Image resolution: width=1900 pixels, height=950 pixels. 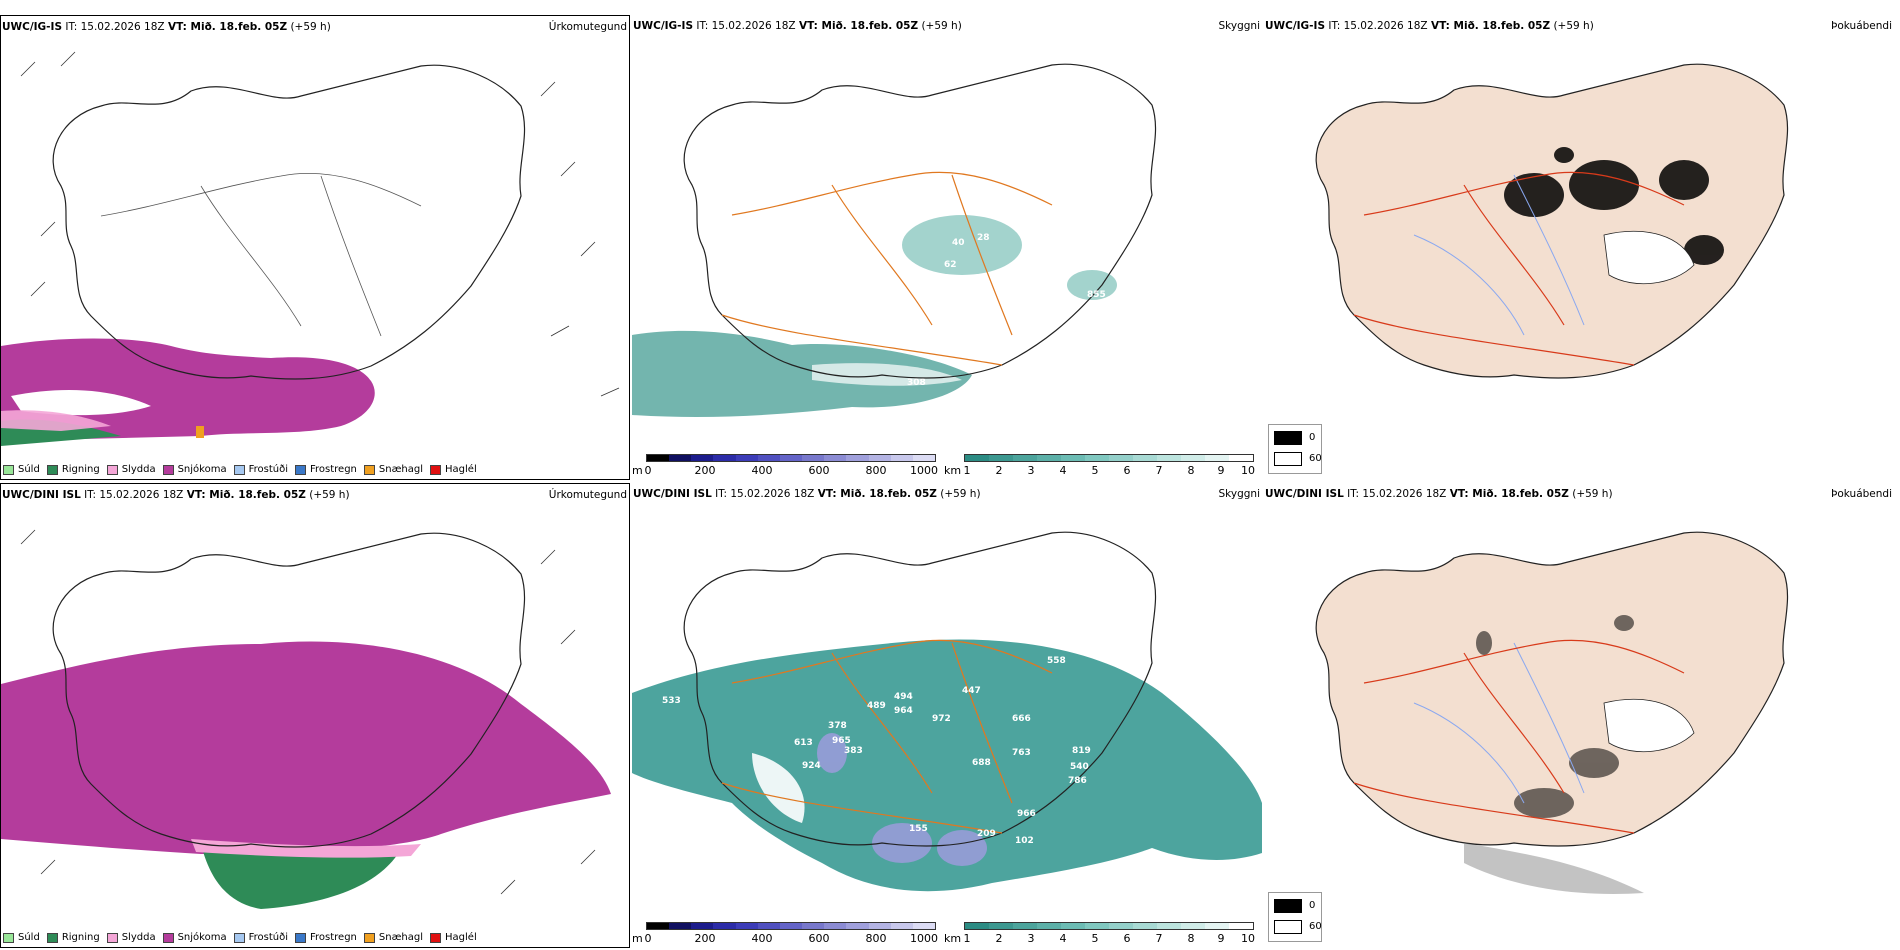 I want to click on legend-item: Snæhagl, so click(x=393, y=469).